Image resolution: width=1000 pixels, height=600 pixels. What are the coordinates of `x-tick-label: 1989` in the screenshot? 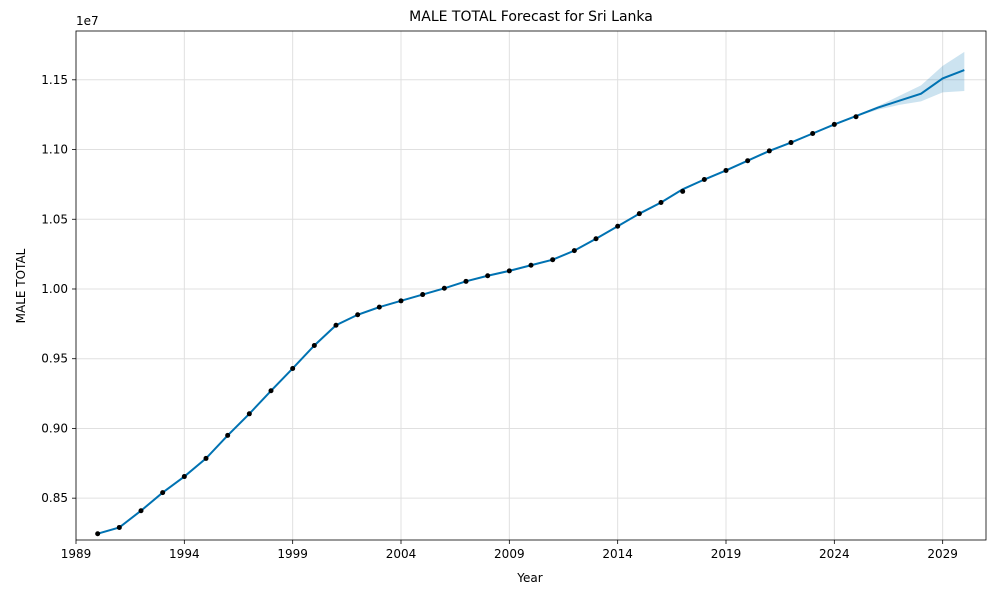 It's located at (76, 554).